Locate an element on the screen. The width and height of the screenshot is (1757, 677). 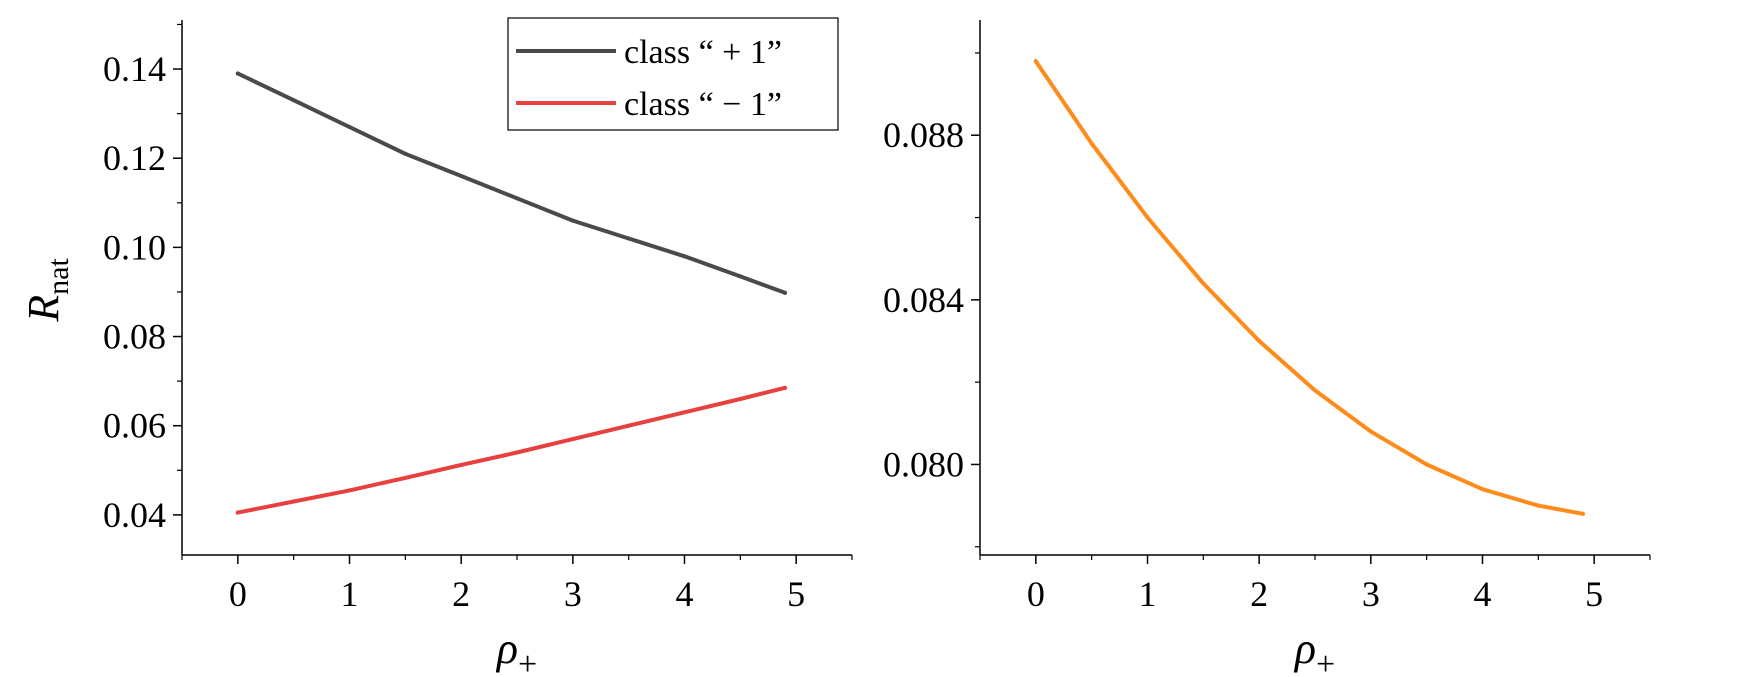
y-tick-label: 0.04 is located at coordinates (134, 515).